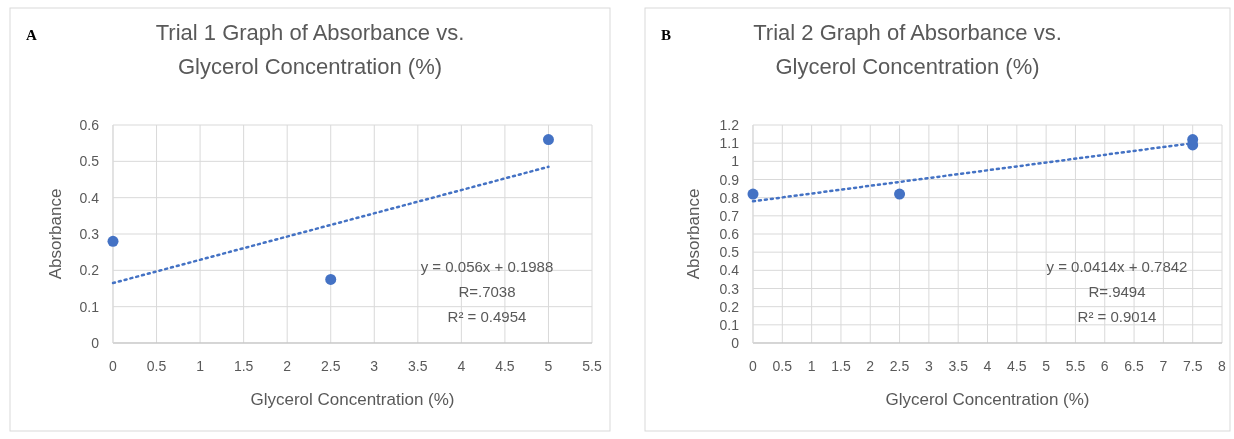  What do you see at coordinates (1192, 366) in the screenshot?
I see `x-tick-label: 7.5` at bounding box center [1192, 366].